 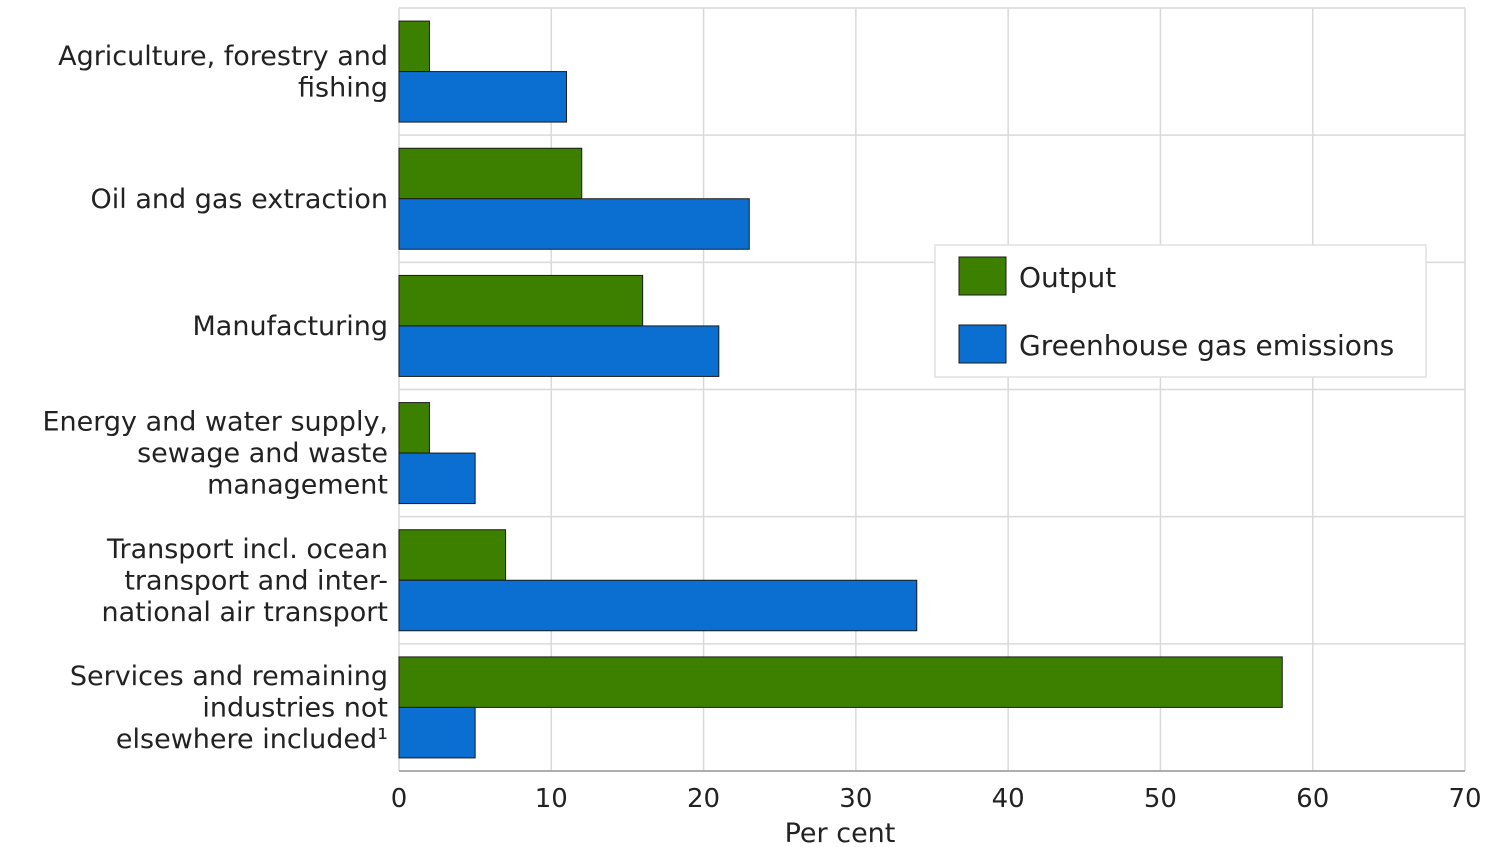 What do you see at coordinates (262, 453) in the screenshot?
I see `category-label-line: sewage and waste` at bounding box center [262, 453].